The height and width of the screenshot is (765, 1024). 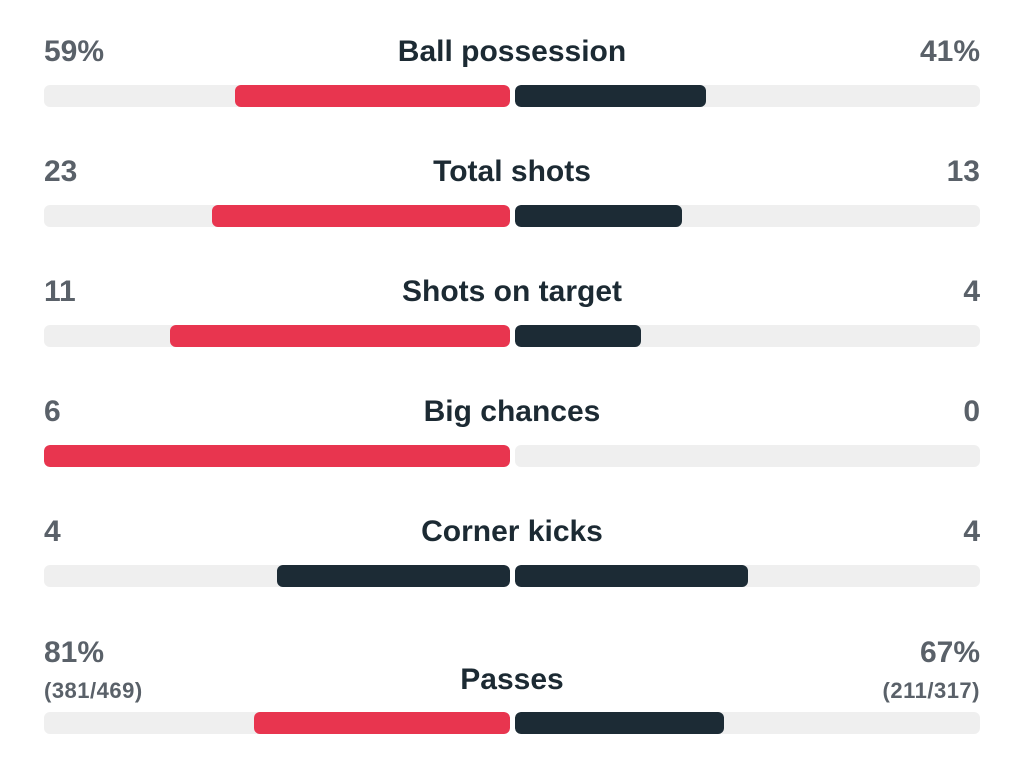 What do you see at coordinates (512, 171) in the screenshot?
I see `stat-label: Total shots` at bounding box center [512, 171].